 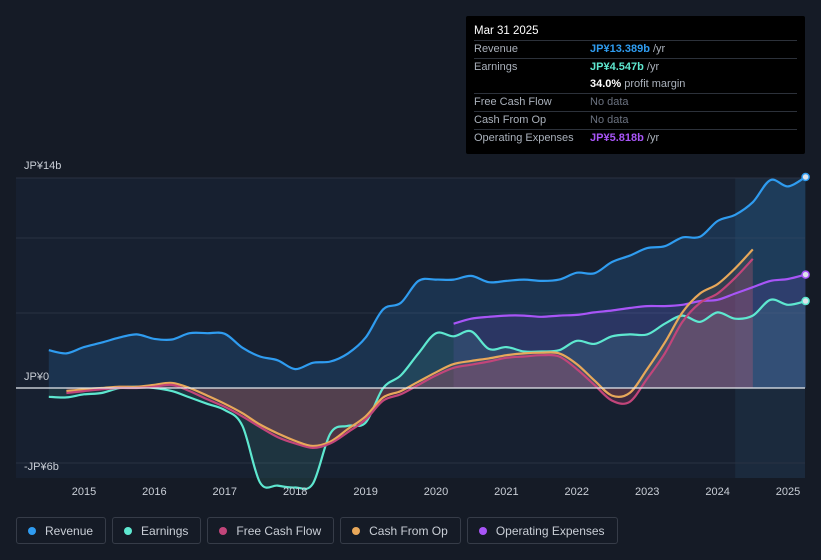 I want to click on cash-from-op-dot-icon, so click(x=356, y=530).